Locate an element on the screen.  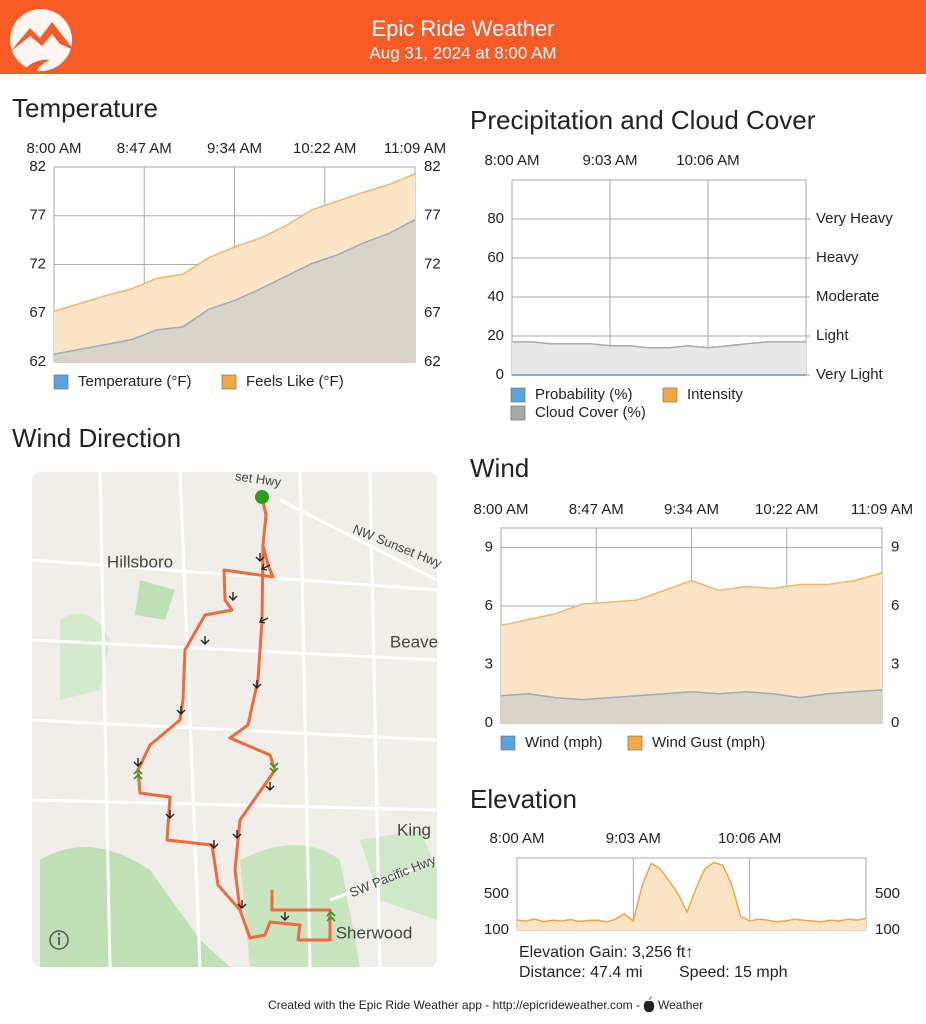
y-tick-label: 40 is located at coordinates (495, 296).